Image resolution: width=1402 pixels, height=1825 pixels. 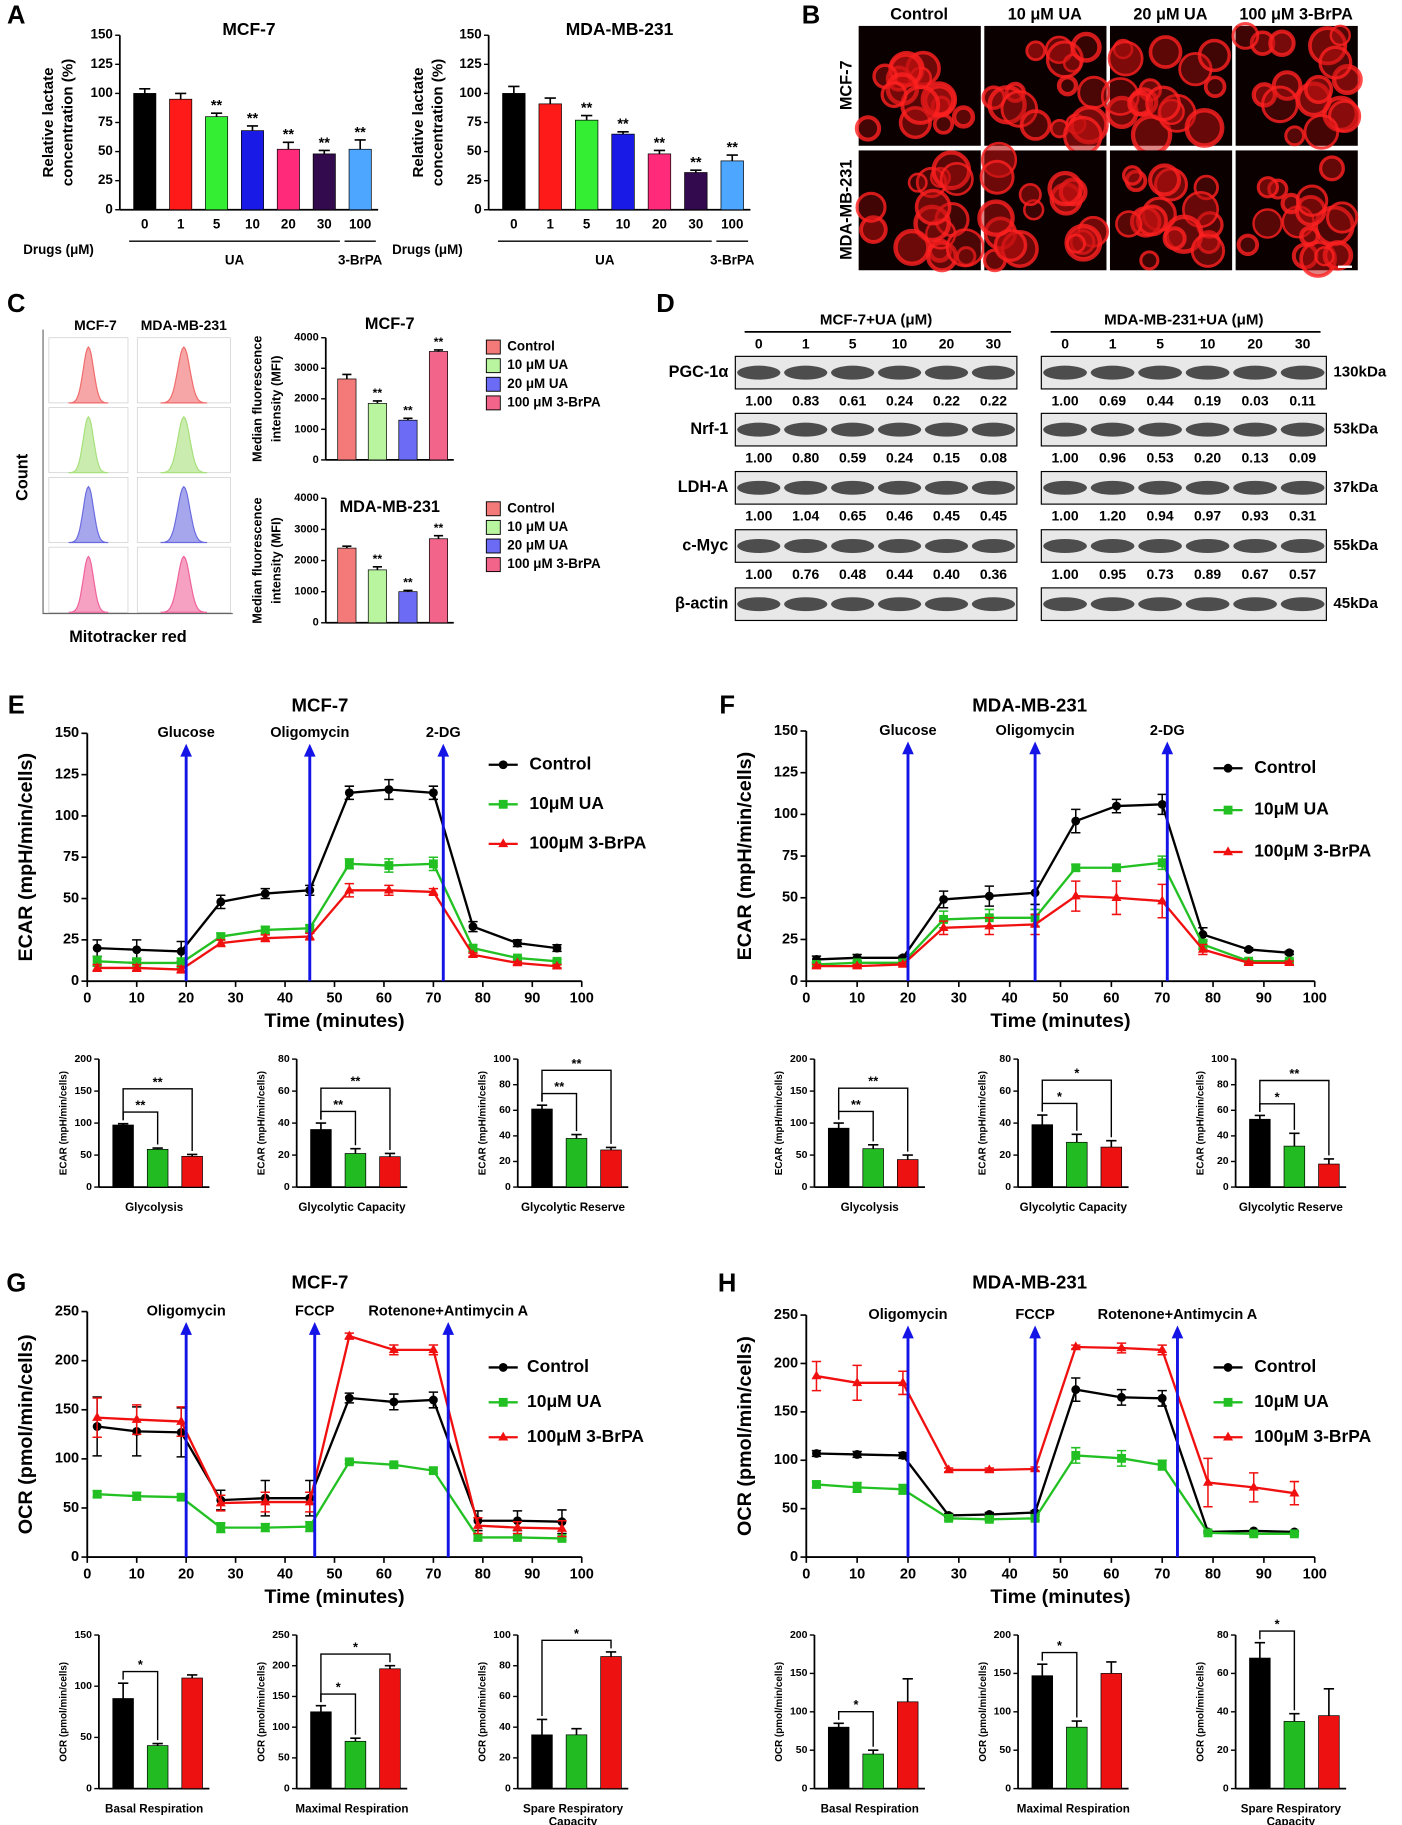 I want to click on panel-label: D, so click(x=665, y=304).